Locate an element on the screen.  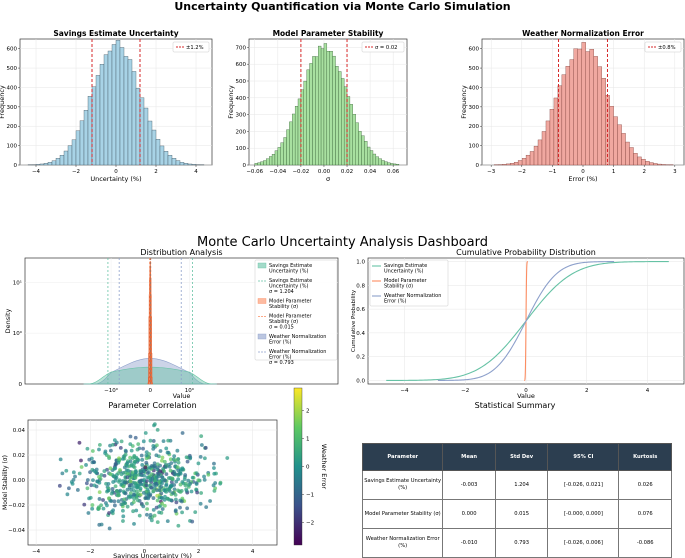
legend-box is located at coordinates (191, 47).